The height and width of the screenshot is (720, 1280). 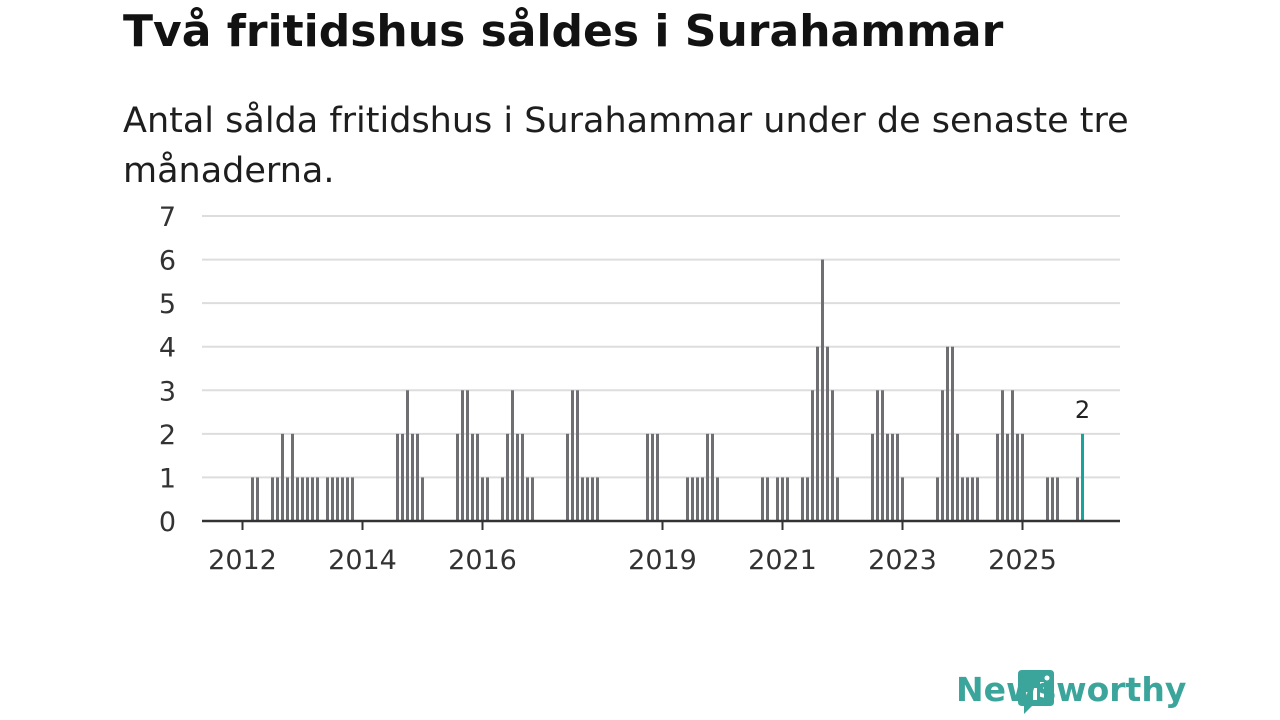 I want to click on newsworthy-logo-icon, so click(x=1036, y=692).